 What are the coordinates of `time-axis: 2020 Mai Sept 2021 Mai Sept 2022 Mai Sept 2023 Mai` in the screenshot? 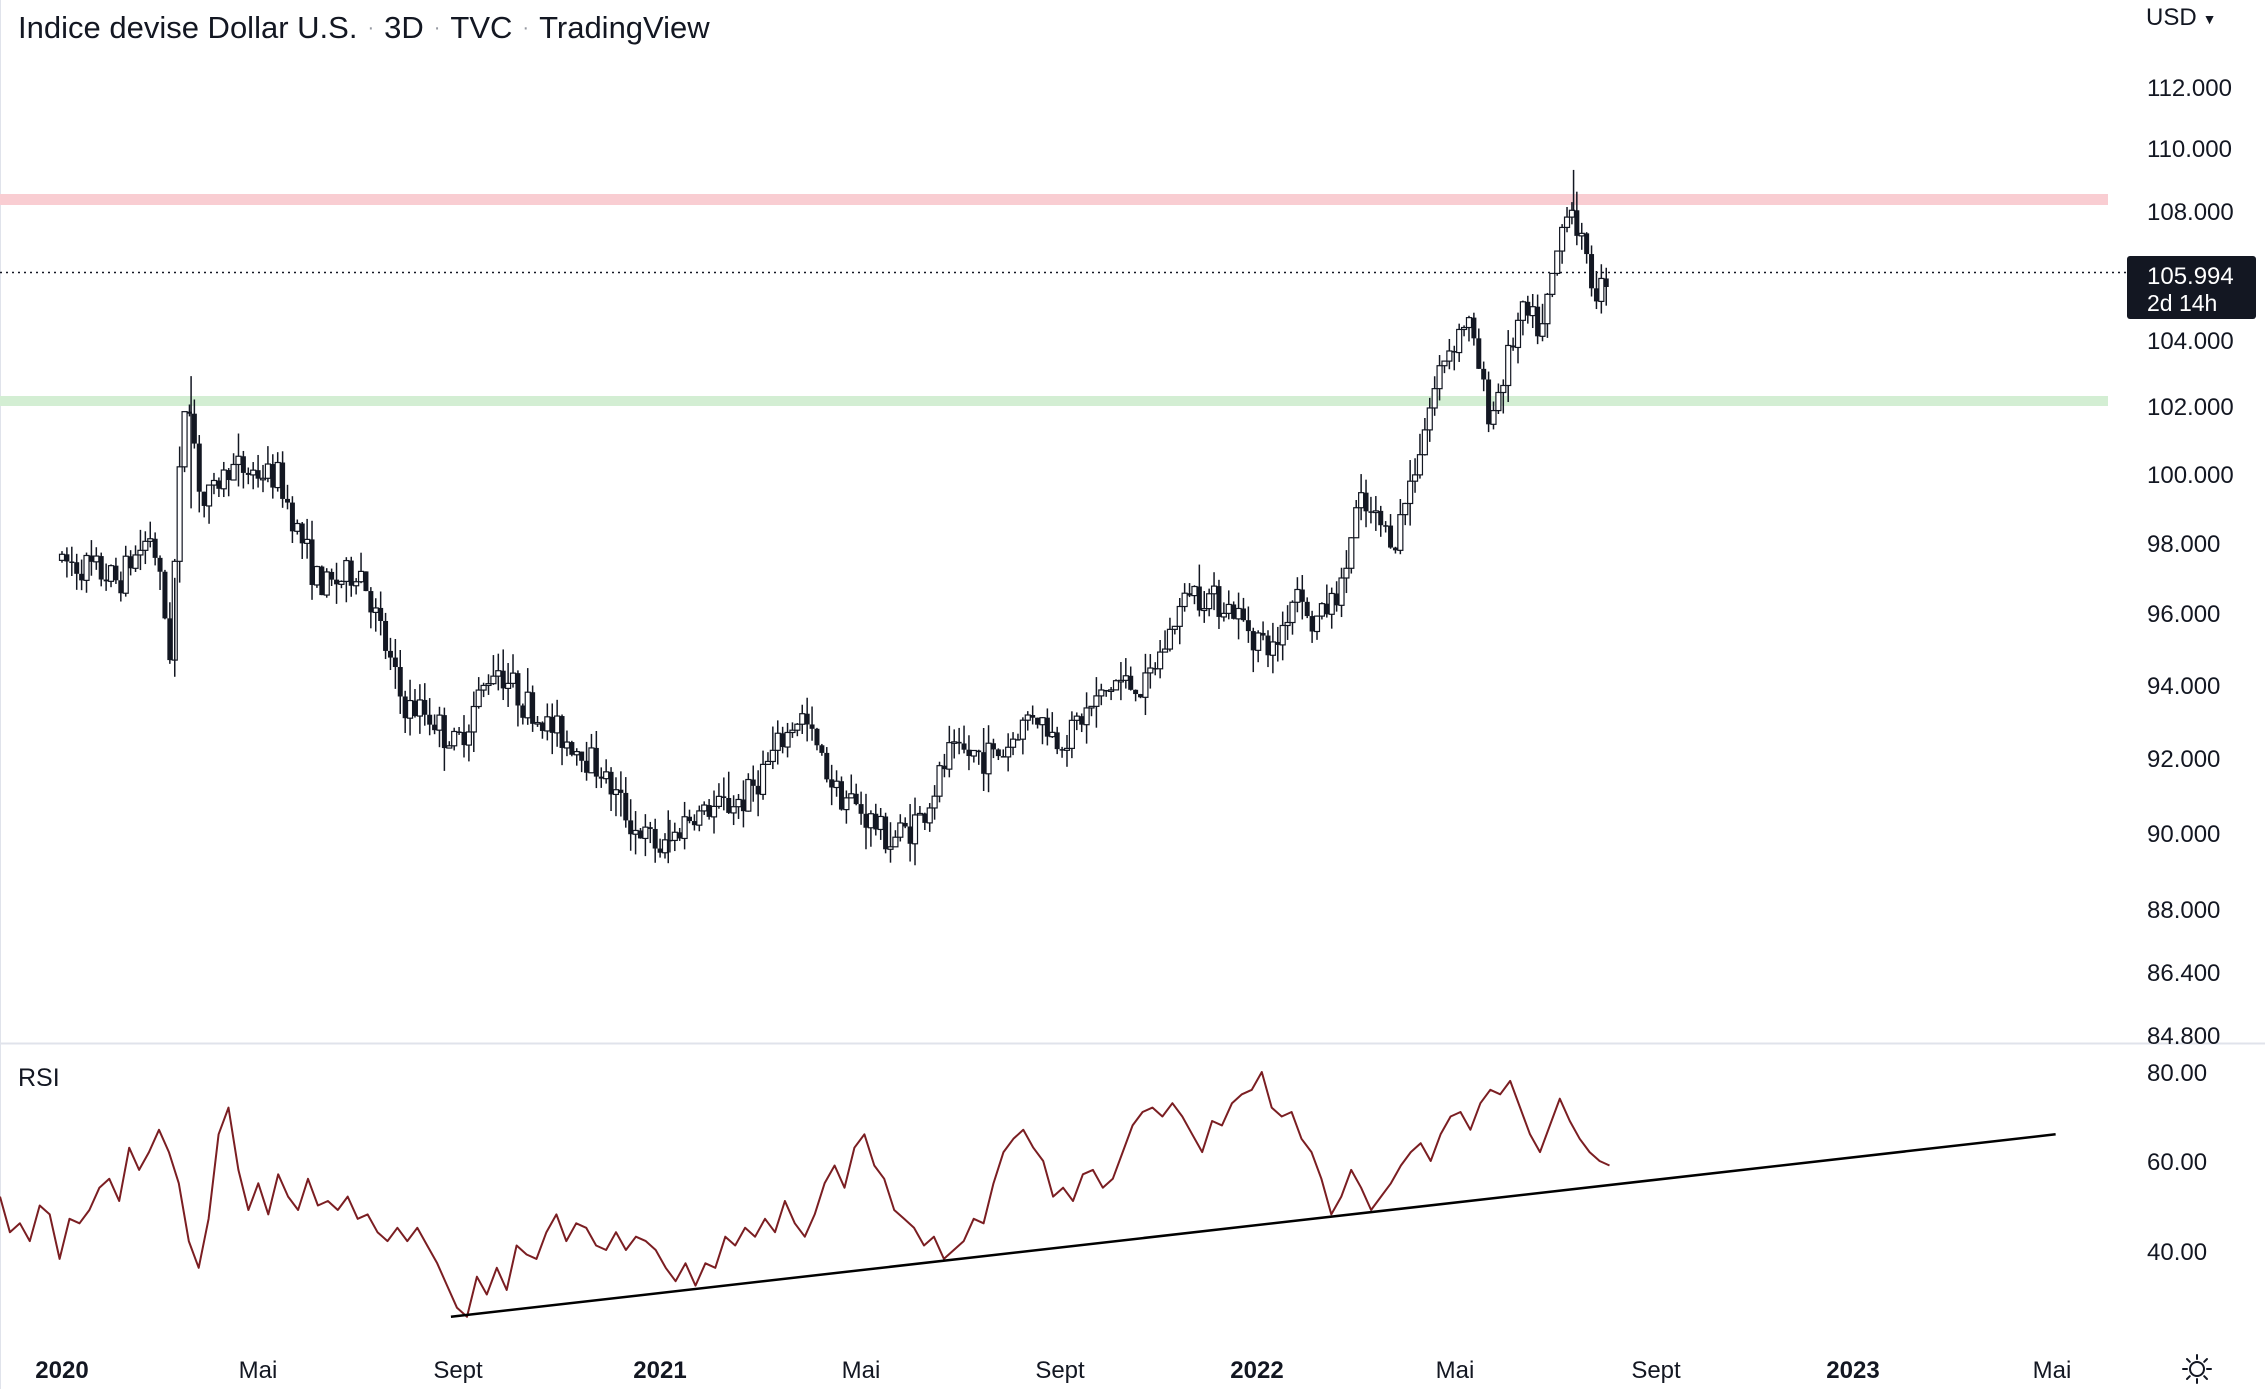 It's located at (1053, 1370).